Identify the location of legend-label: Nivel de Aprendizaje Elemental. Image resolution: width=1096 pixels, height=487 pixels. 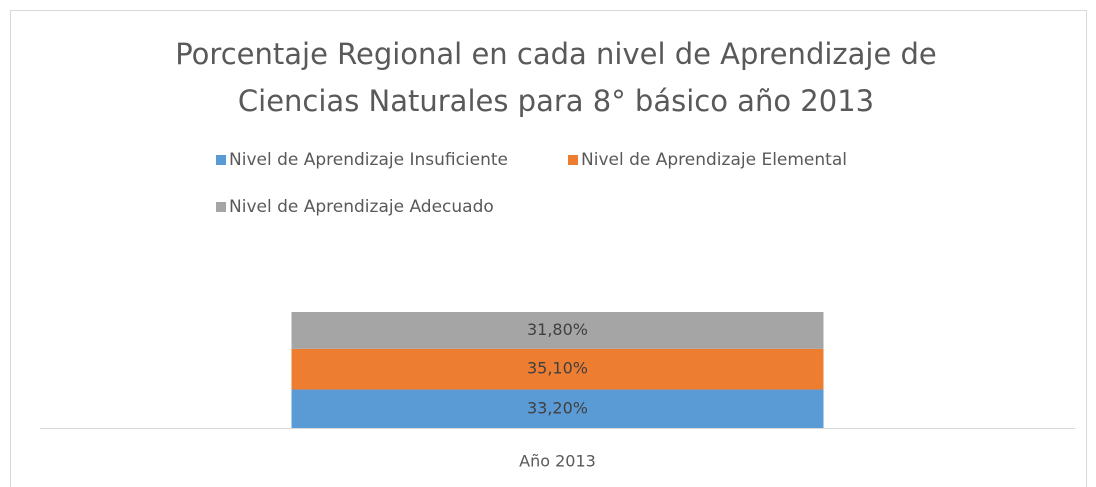
(714, 160).